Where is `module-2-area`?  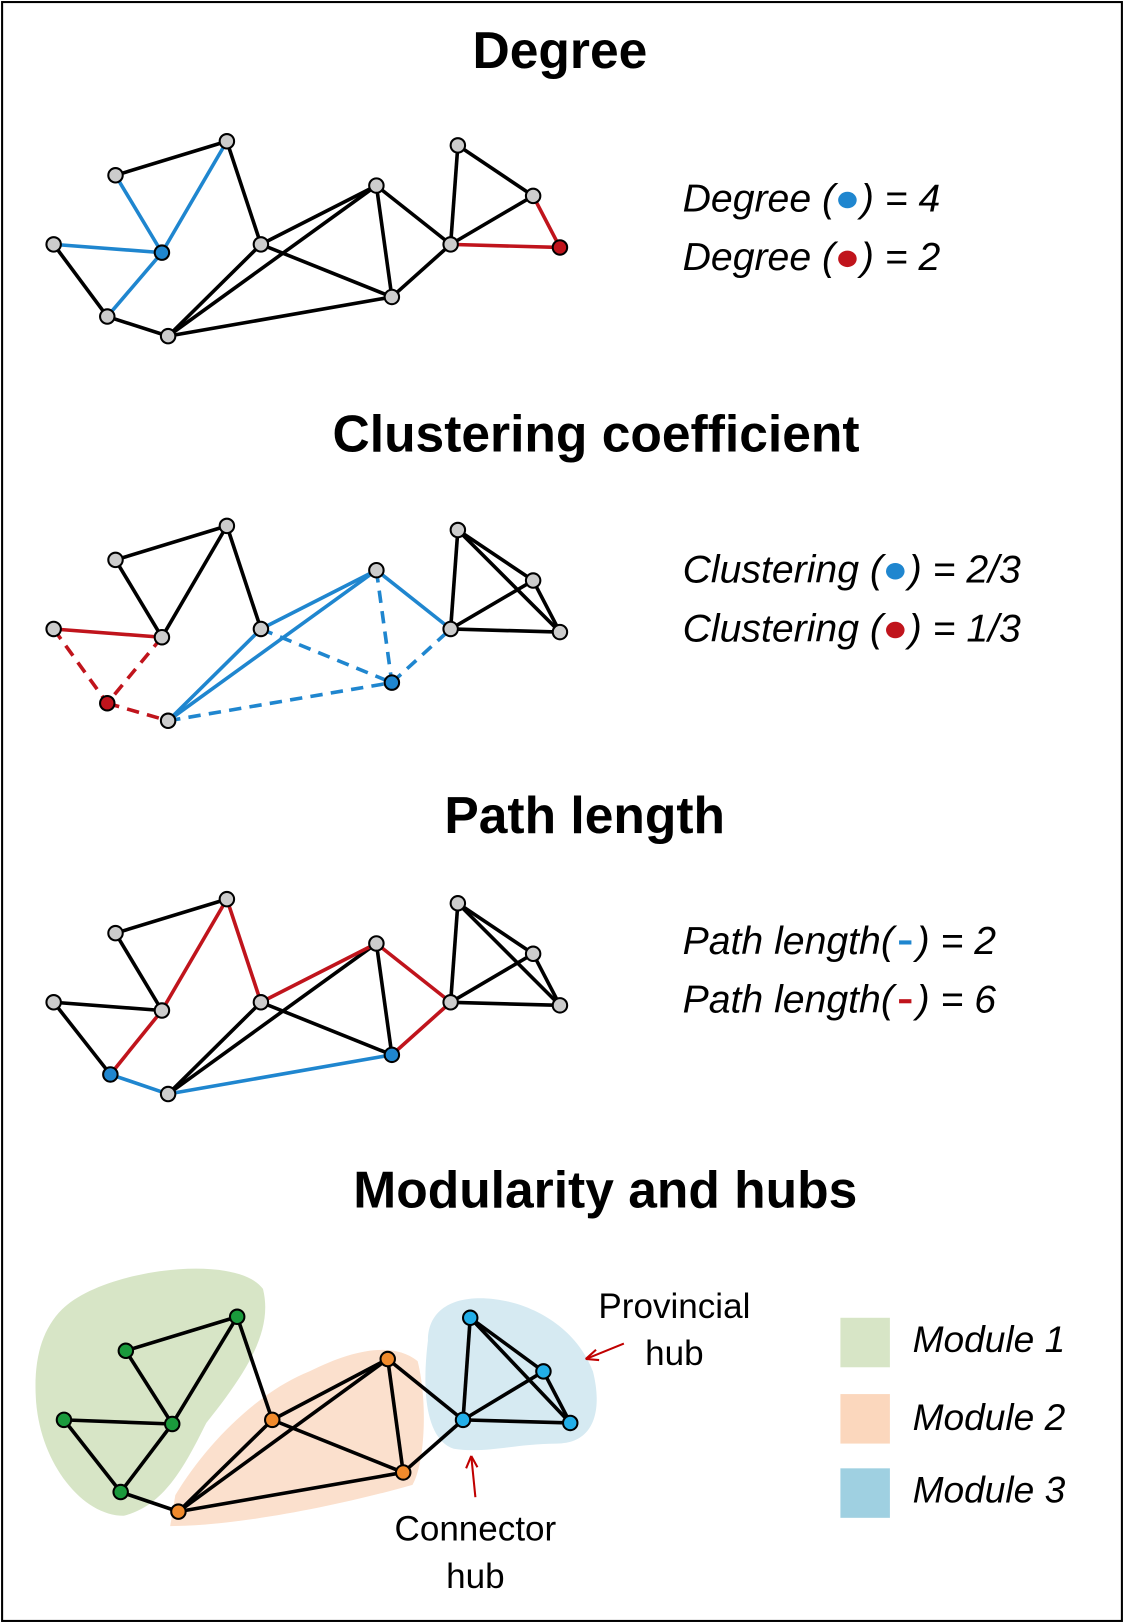
module-2-area is located at coordinates (297, 1438).